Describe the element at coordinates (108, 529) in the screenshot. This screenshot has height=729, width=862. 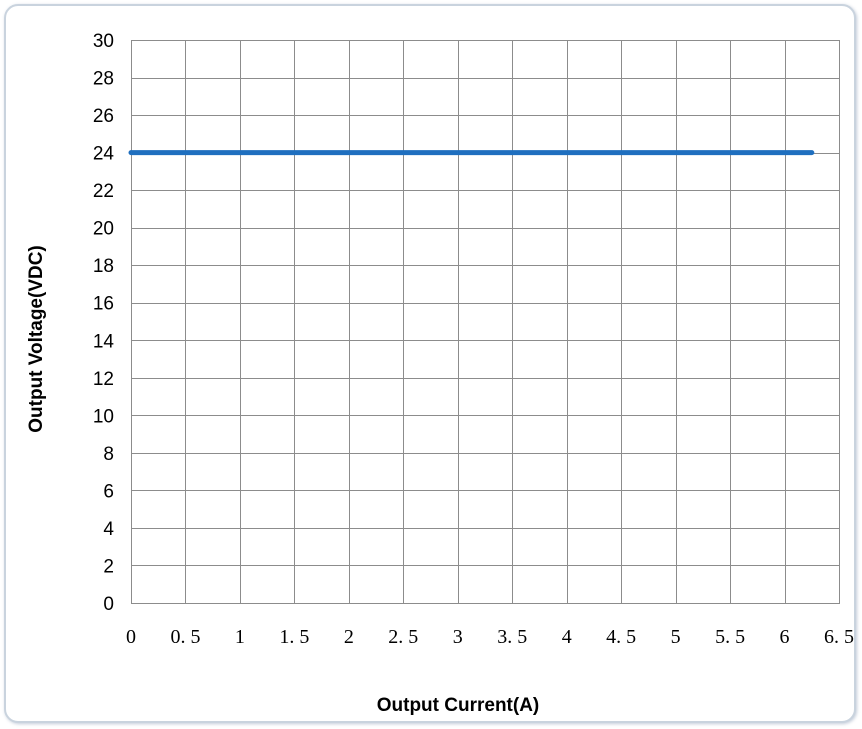
I see `y-tick-label: 4` at that location.